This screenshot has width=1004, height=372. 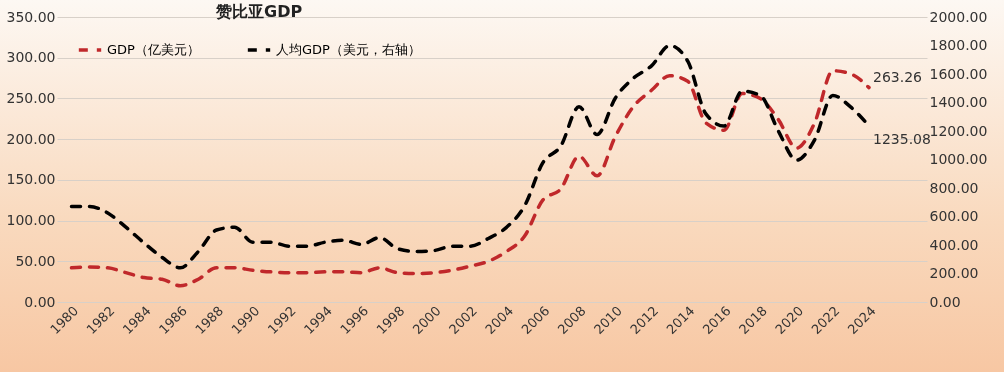 What do you see at coordinates (31, 179) in the screenshot?
I see `y-tick-label: 150.00` at bounding box center [31, 179].